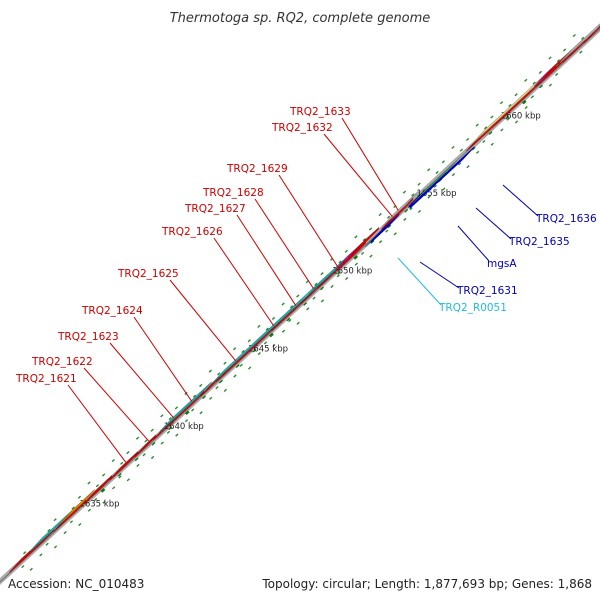 This screenshot has width=600, height=600. Describe the element at coordinates (320, 112) in the screenshot. I see `gene-label: TRQ2_1633` at that location.